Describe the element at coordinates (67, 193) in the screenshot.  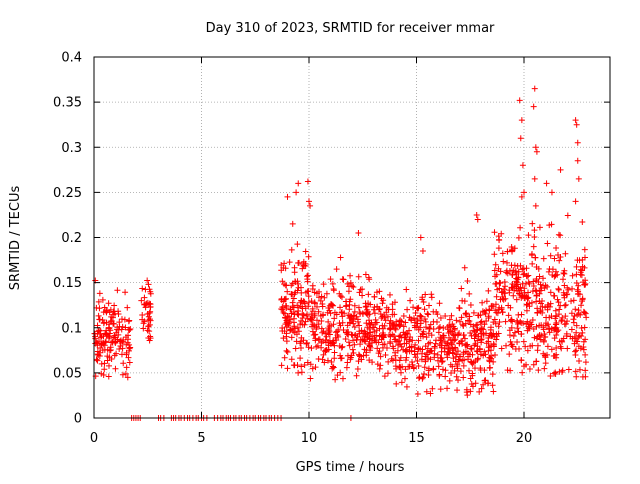
I see `y-tick-label: 0.25` at that location.